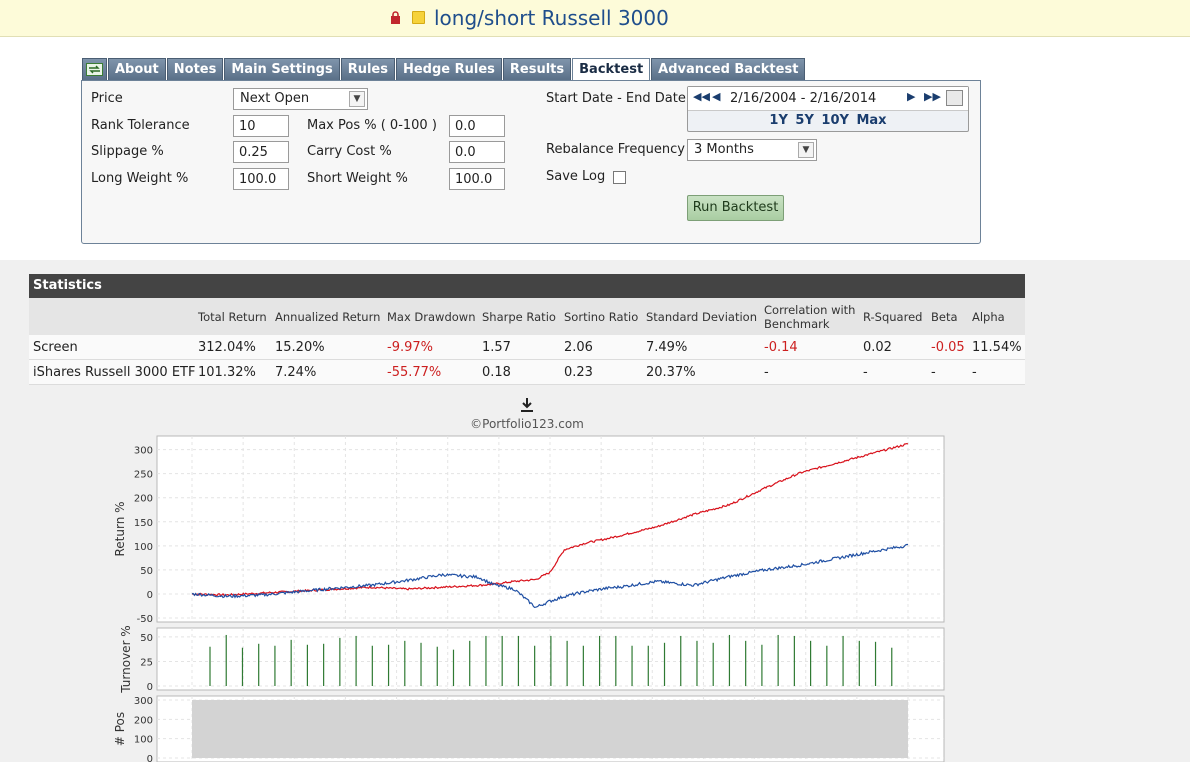 The height and width of the screenshot is (762, 1190). What do you see at coordinates (701, 96) in the screenshot?
I see `first-icon: ◀◀` at bounding box center [701, 96].